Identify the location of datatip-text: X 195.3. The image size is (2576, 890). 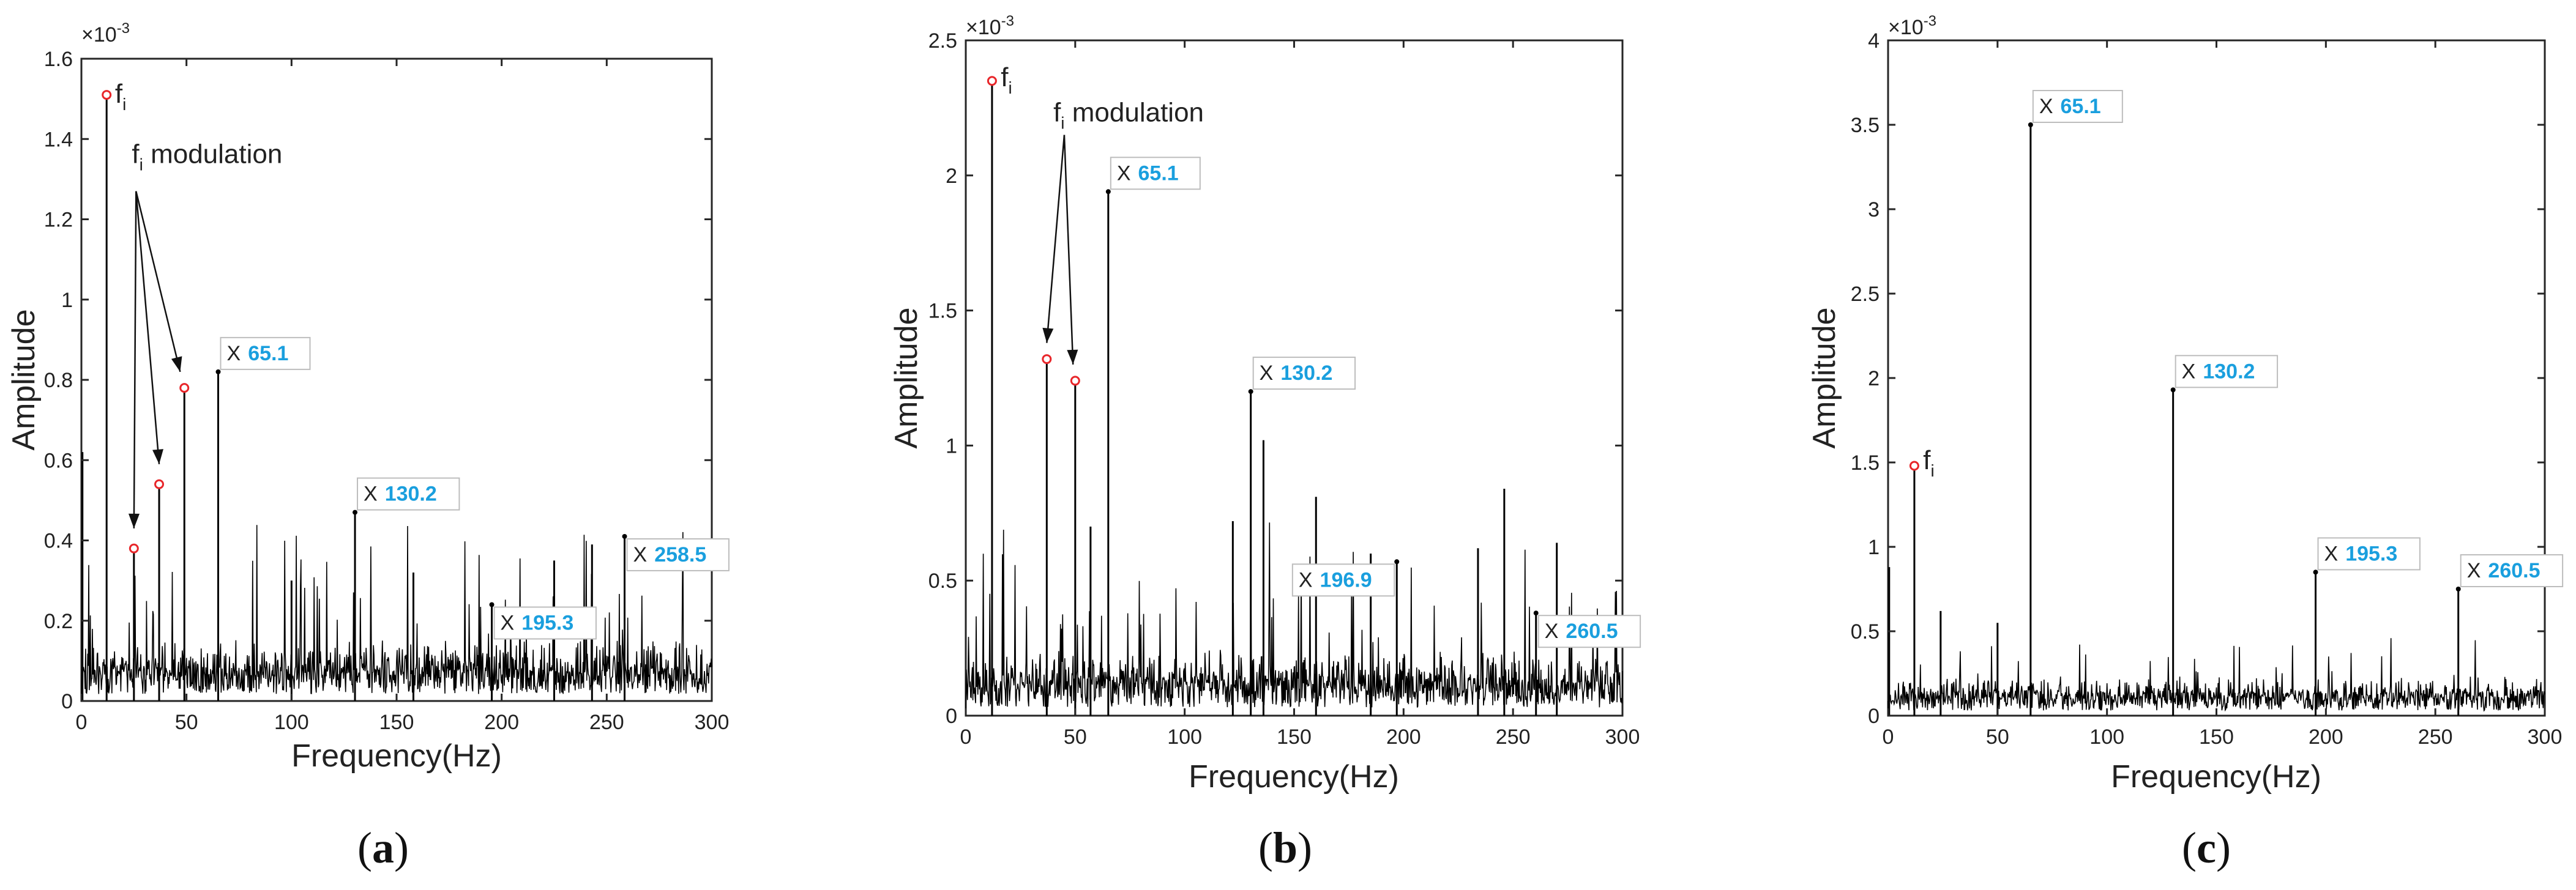
(2361, 554).